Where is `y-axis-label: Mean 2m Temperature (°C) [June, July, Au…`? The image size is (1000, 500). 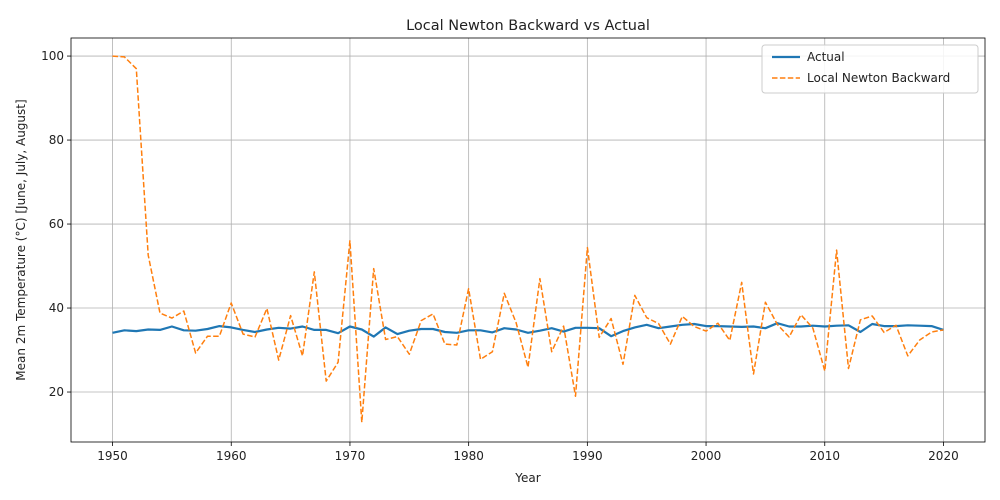
y-axis-label: Mean 2m Temperature (°C) [June, July, Au… is located at coordinates (21, 239).